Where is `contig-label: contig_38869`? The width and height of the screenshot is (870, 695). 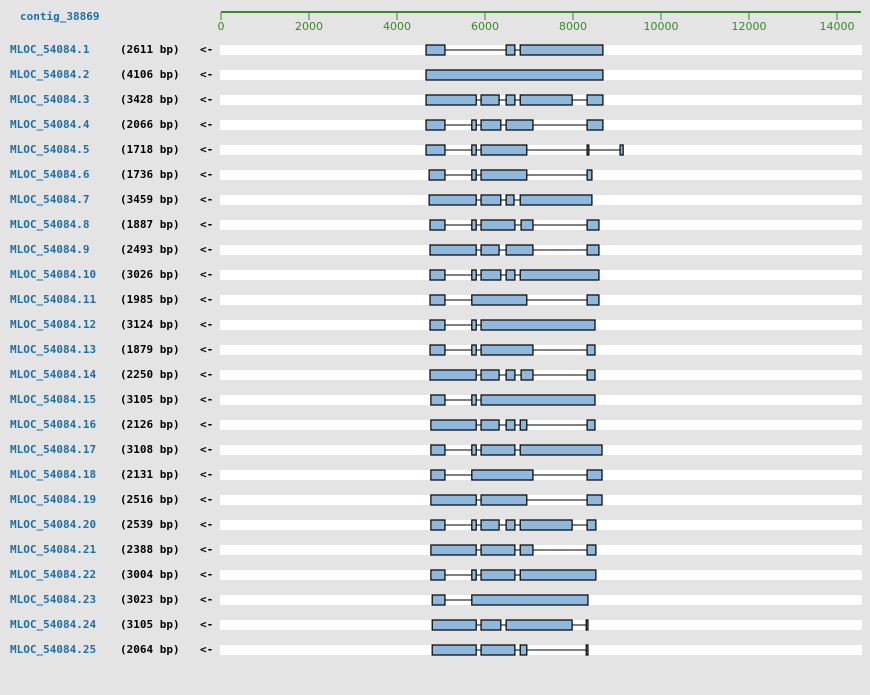
contig-label: contig_38869 is located at coordinates (59, 16).